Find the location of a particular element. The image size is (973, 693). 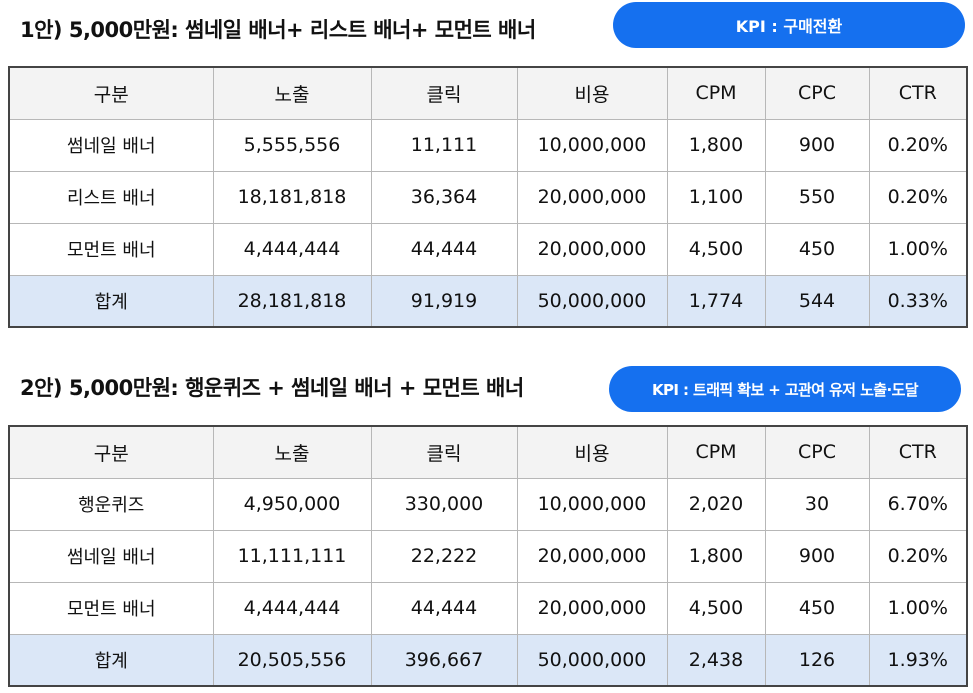

plan-1-kpi-badge: KPI : 구매전환 is located at coordinates (789, 25).